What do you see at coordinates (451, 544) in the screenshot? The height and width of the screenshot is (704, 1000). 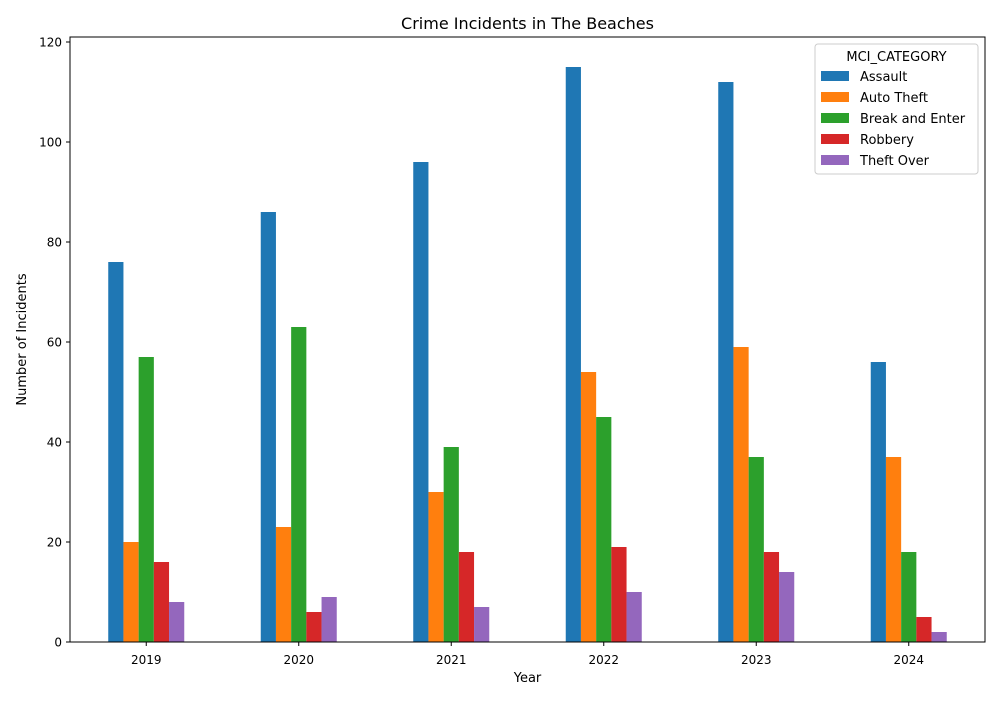 I see `bar-break-and-enter-2021` at bounding box center [451, 544].